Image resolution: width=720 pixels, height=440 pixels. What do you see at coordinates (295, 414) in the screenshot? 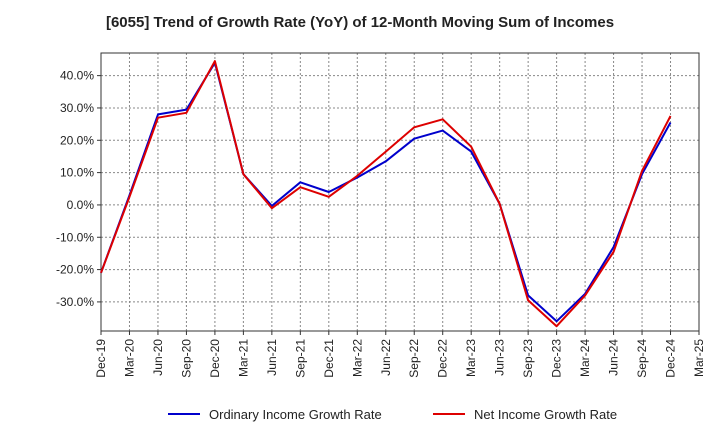
I see `legend-label: Ordinary Income Growth Rate` at bounding box center [295, 414].